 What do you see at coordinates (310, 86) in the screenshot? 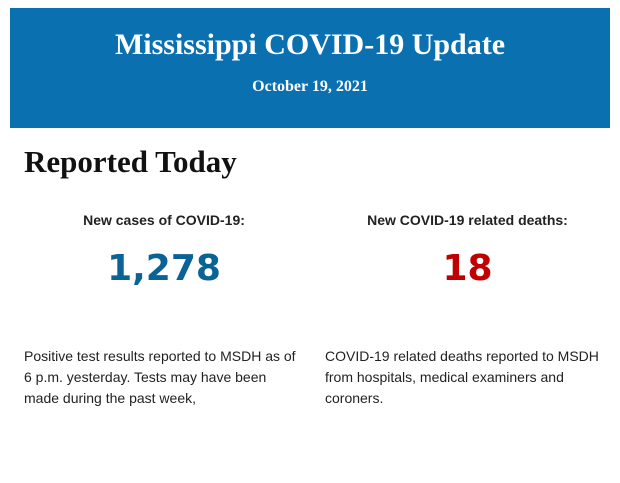
I see `date: October 19, 2021` at bounding box center [310, 86].